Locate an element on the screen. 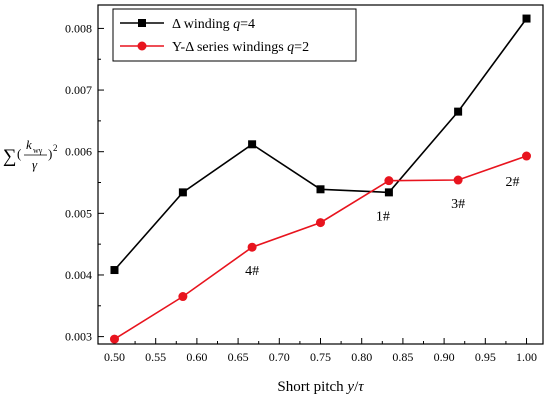 This screenshot has height=400, width=550. y-label-sum: ∑ is located at coordinates (10, 156).